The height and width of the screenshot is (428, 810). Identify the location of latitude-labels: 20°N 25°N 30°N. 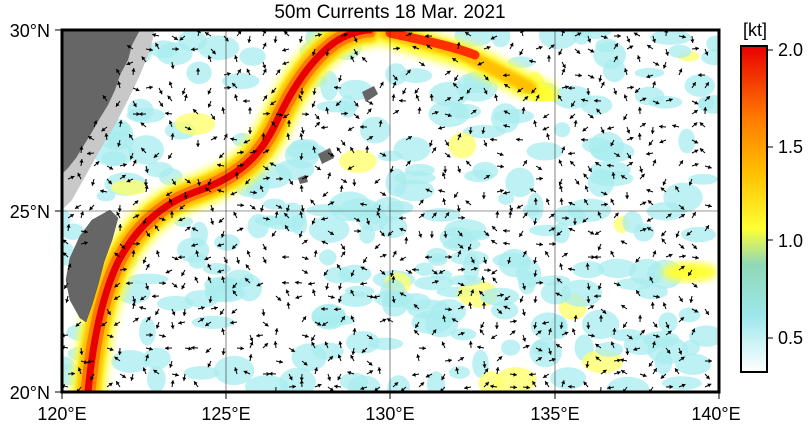
(30, 212).